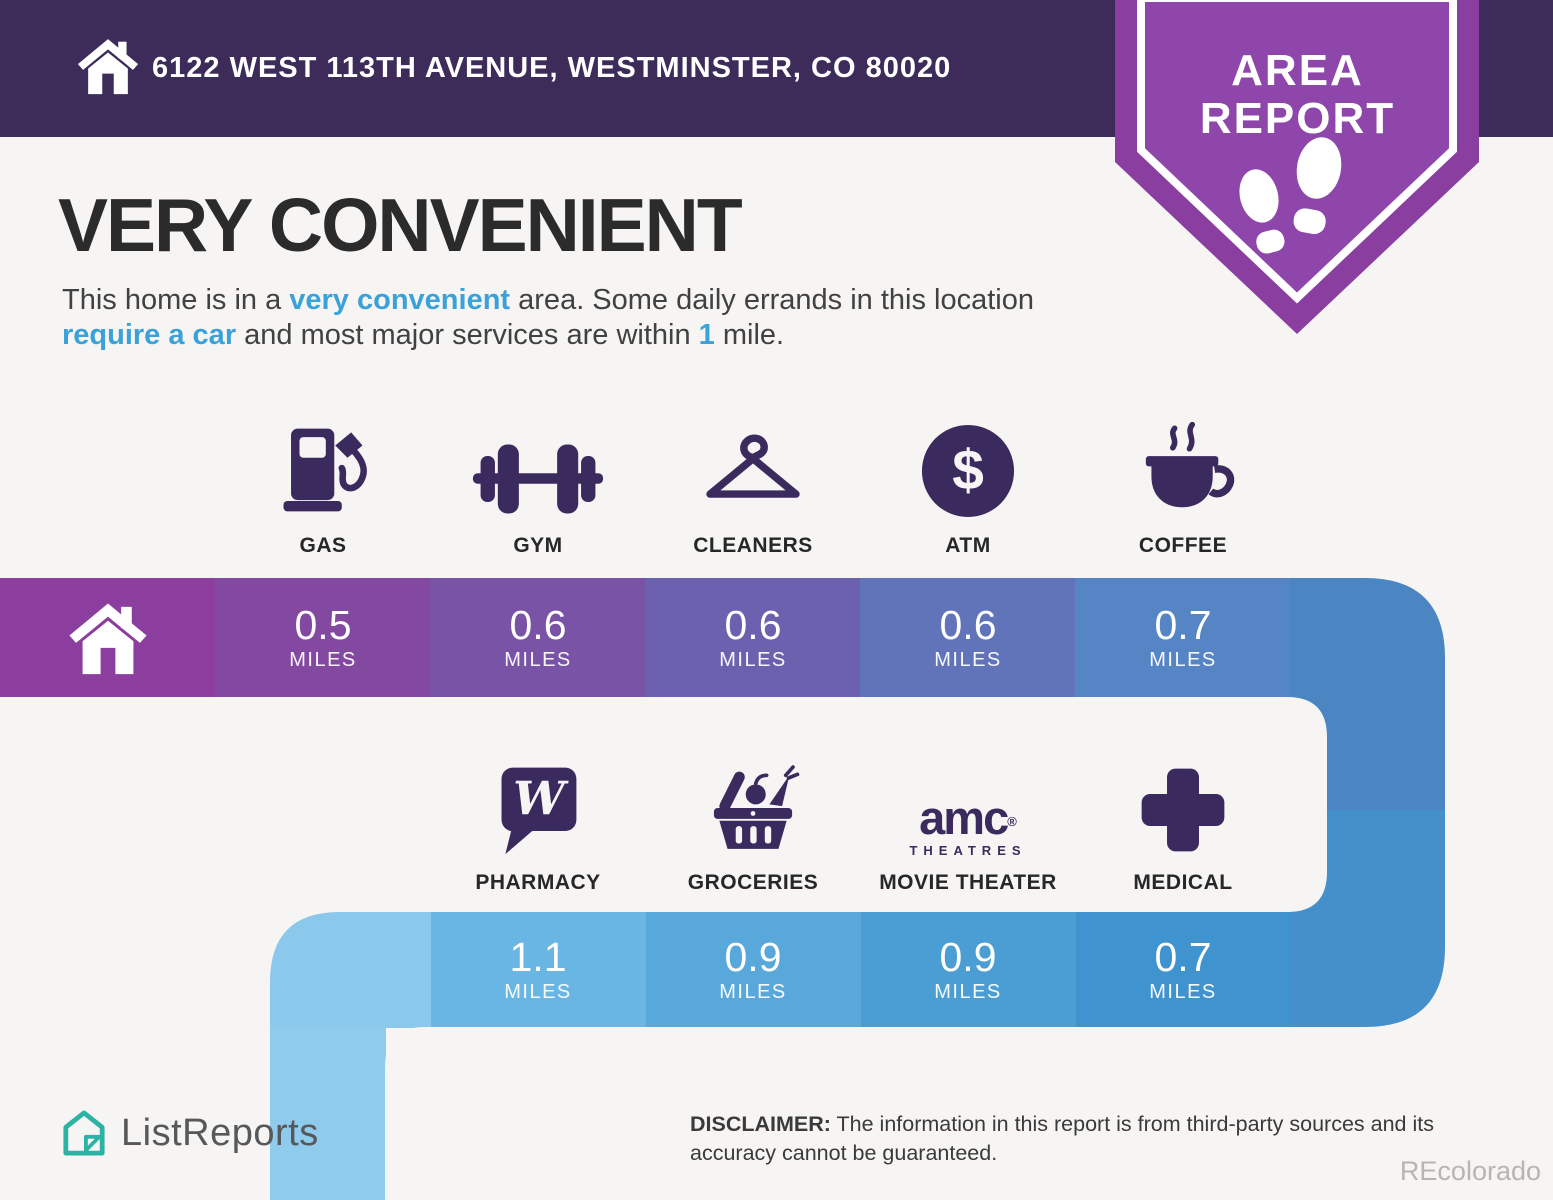  Describe the element at coordinates (400, 300) in the screenshot. I see `desc-highlight: very convenient` at that location.